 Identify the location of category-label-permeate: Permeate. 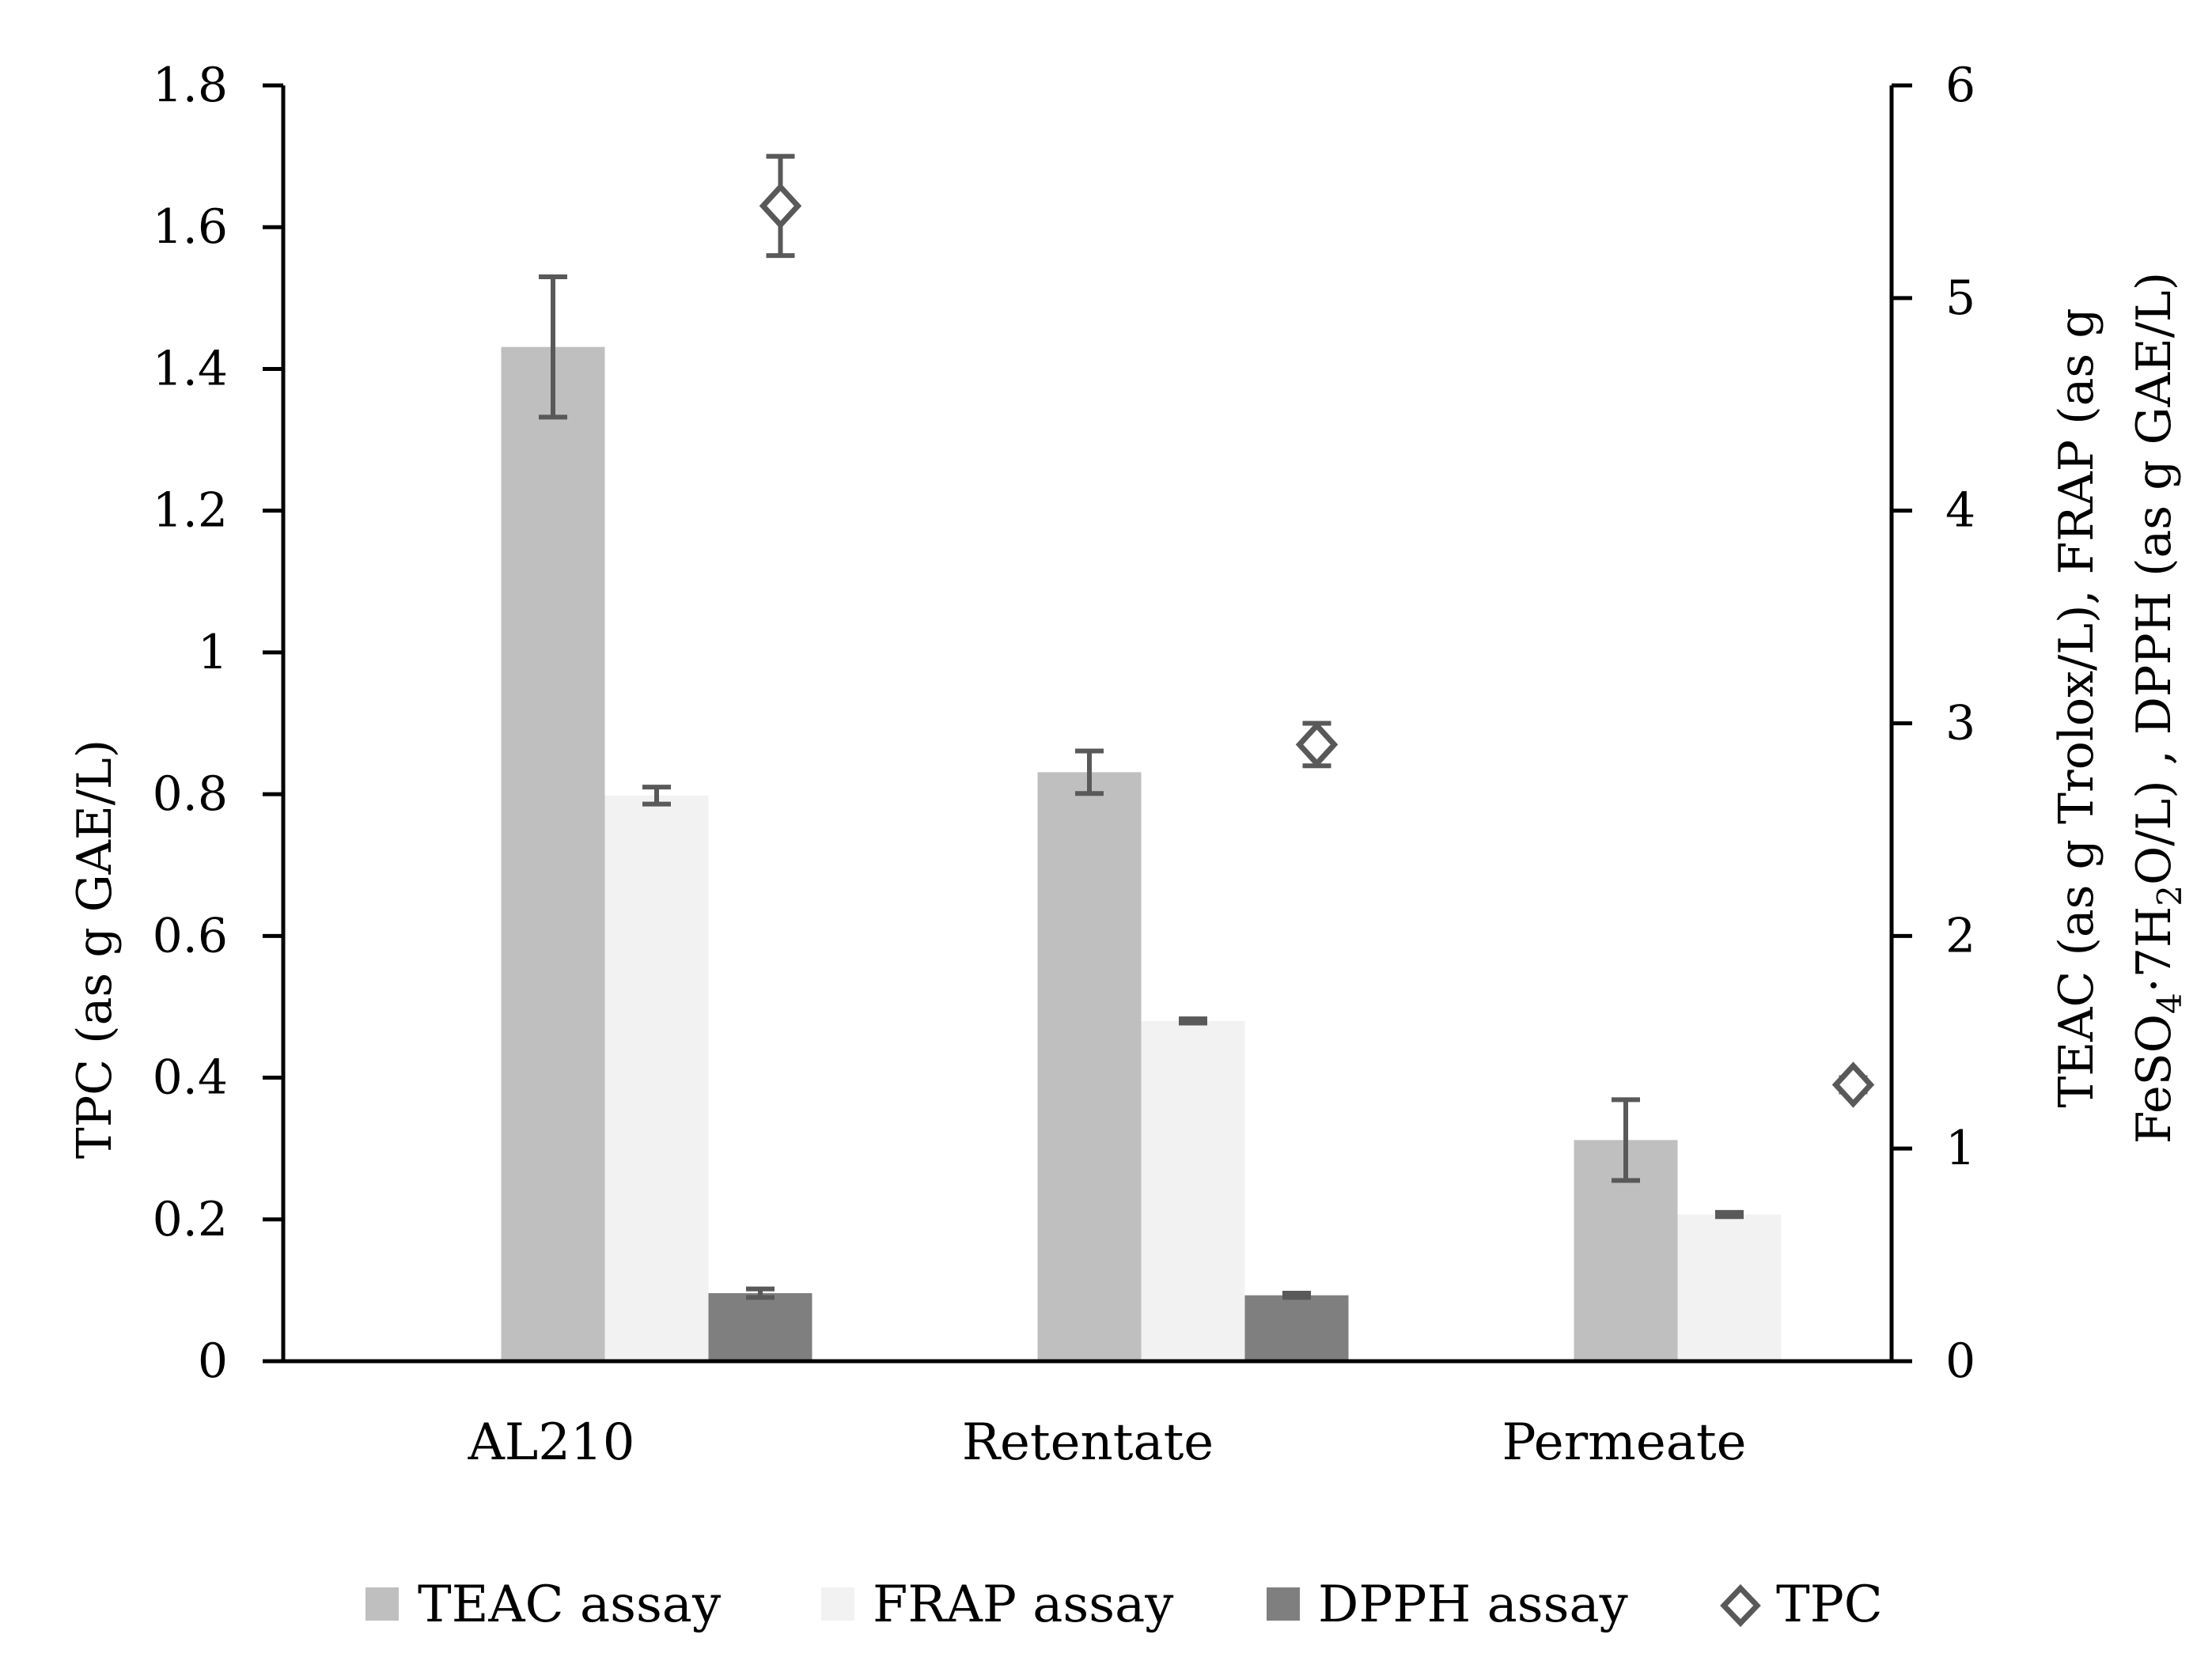
(1625, 1442).